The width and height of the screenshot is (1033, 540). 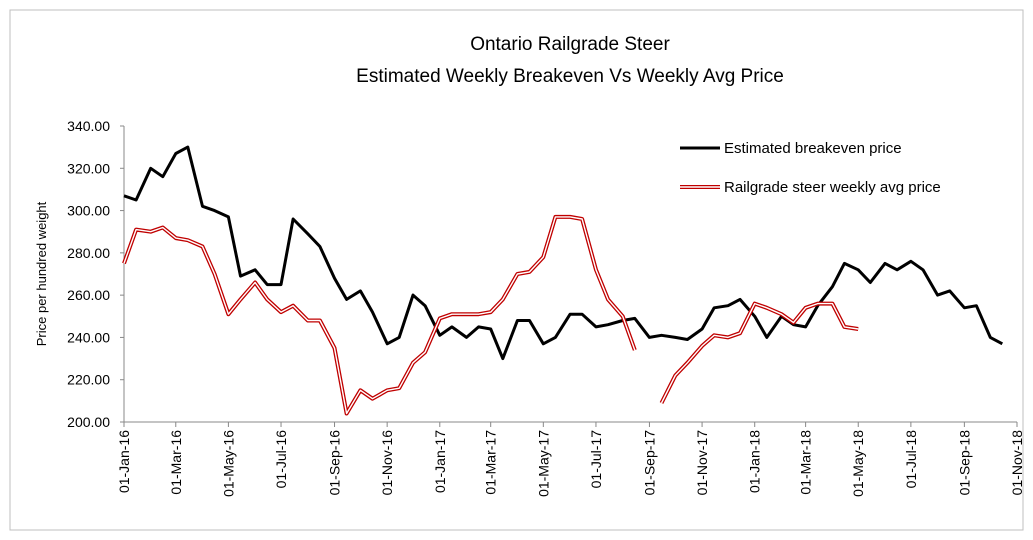 I want to click on chart-title: Ontario Railgrade Steer, so click(x=570, y=44).